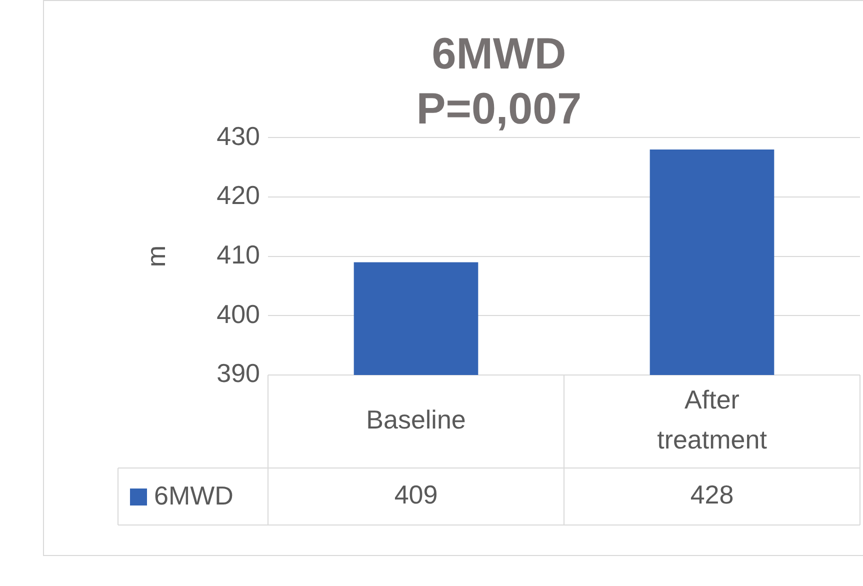 The height and width of the screenshot is (586, 863). What do you see at coordinates (712, 495) in the screenshot?
I see `data-label: 428` at bounding box center [712, 495].